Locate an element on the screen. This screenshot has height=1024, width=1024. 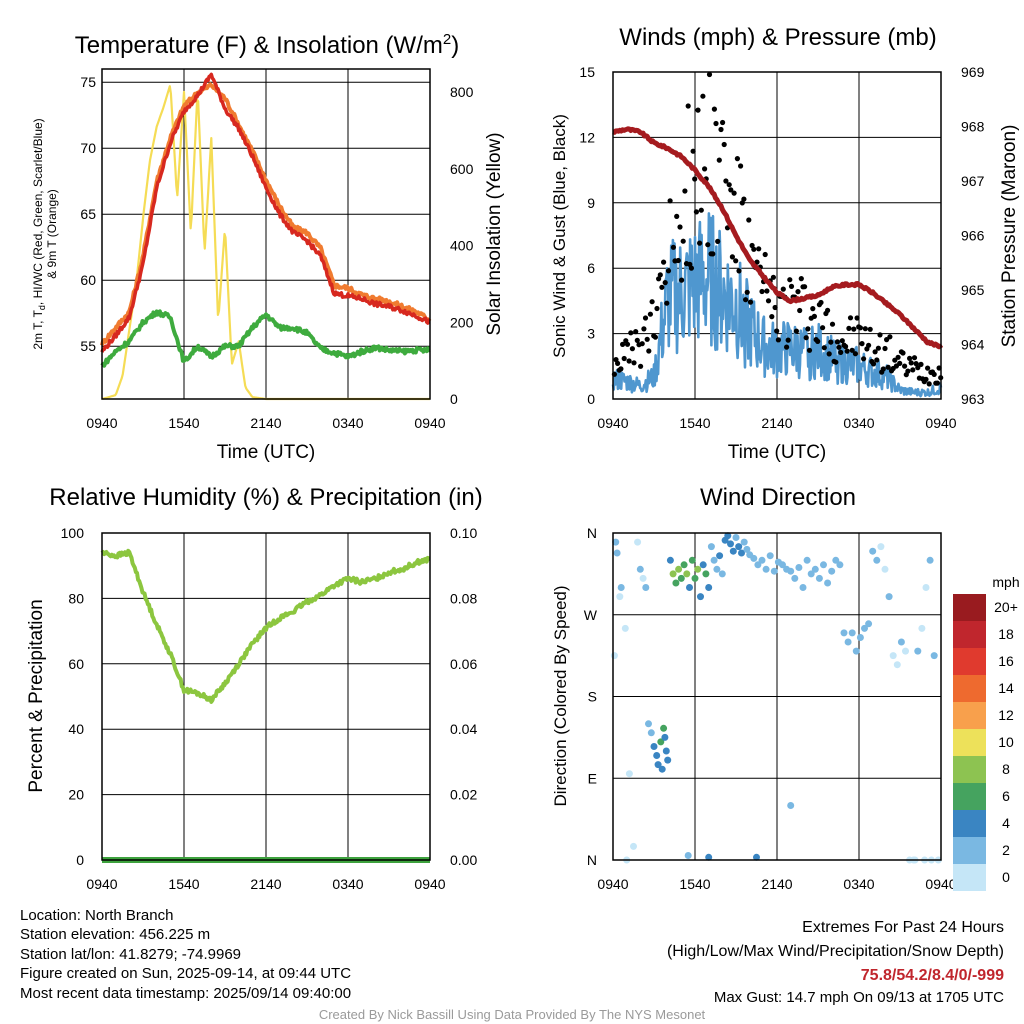
pressure-ytick-2: 965 is located at coordinates (973, 290).